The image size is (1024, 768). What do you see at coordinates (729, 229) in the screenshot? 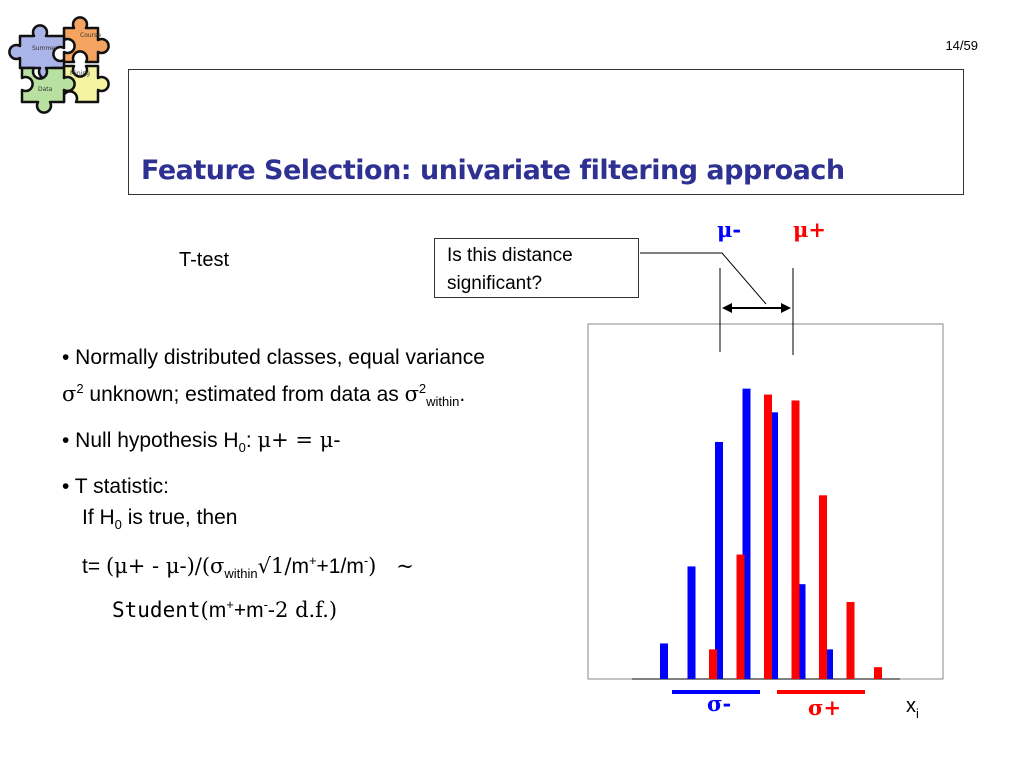
I see `mu-minus-label: μ-` at bounding box center [729, 229].